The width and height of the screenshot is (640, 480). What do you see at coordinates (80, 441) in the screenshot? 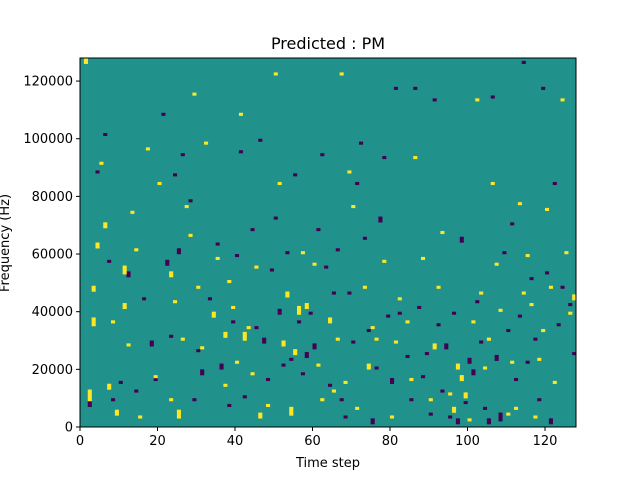
I see `x-tick-label: 0` at bounding box center [80, 441].